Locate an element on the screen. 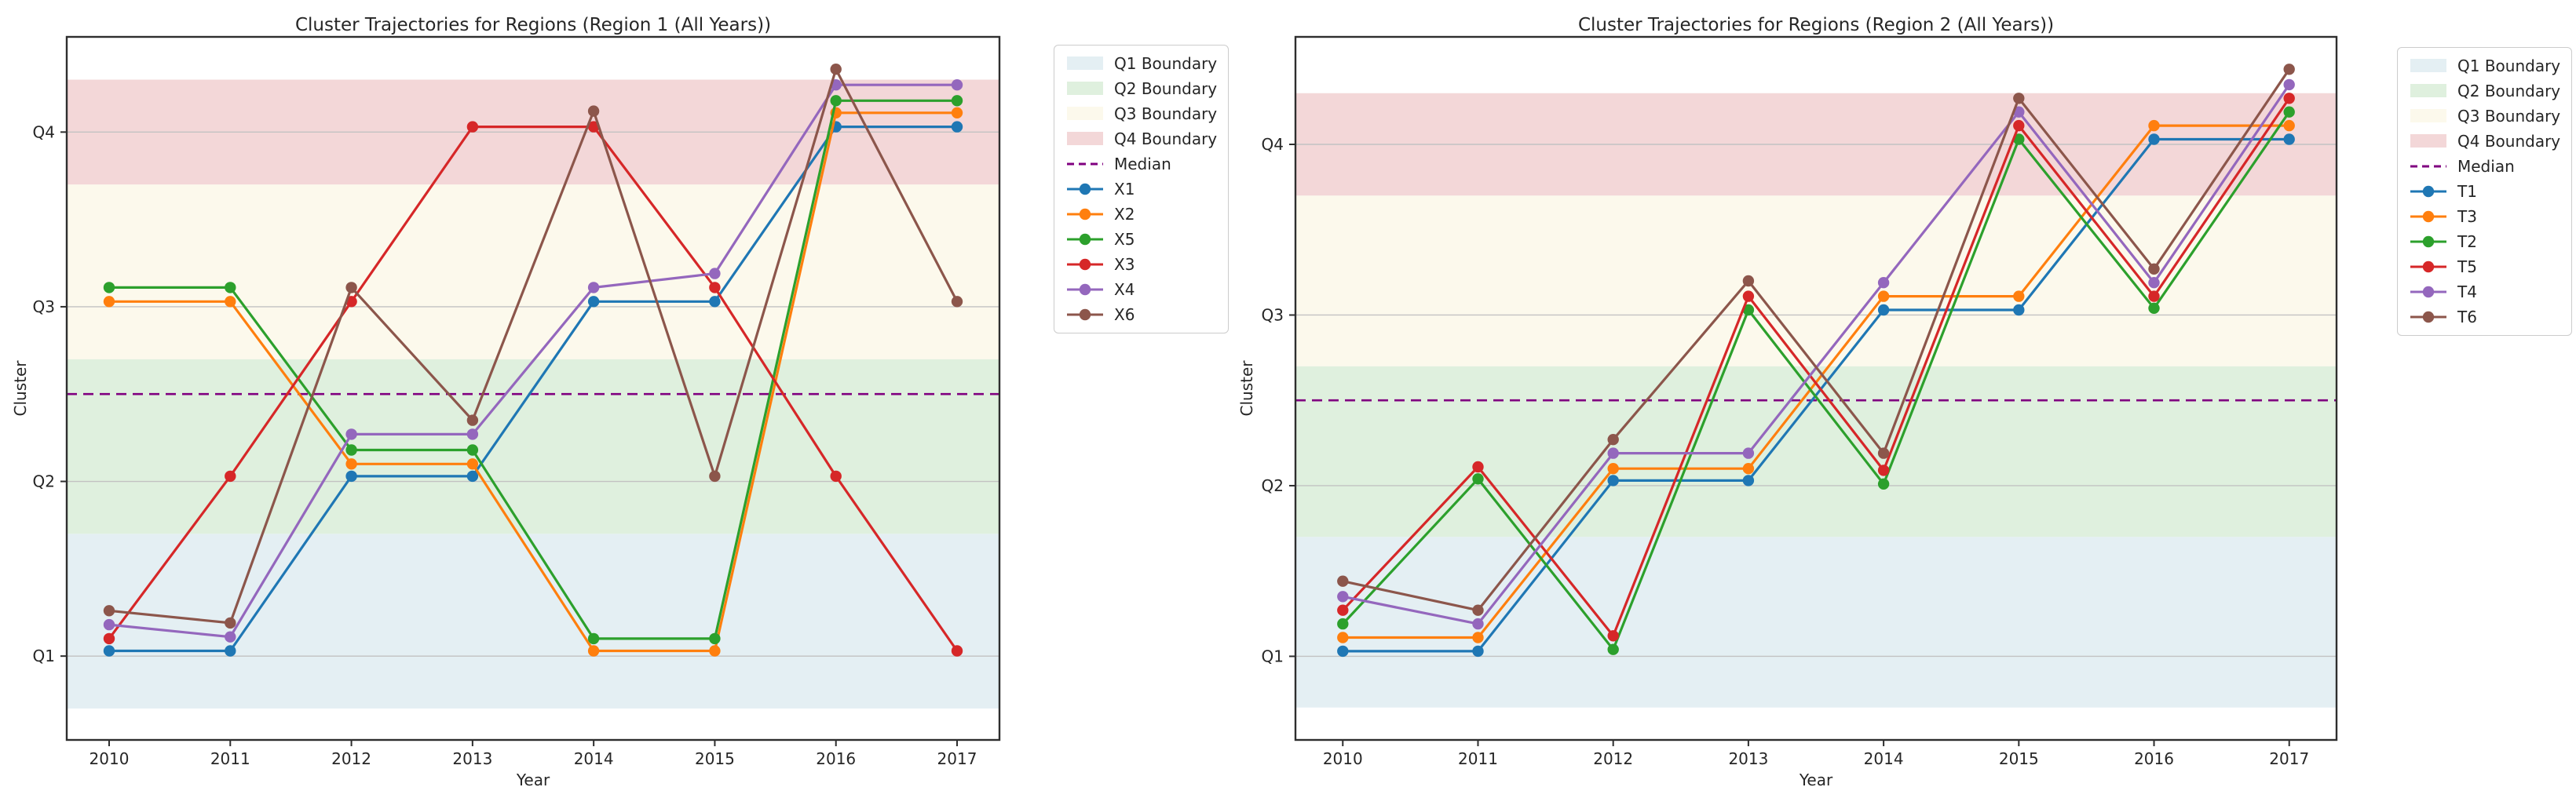 The width and height of the screenshot is (2576, 798). legend-label: Q2 Boundary is located at coordinates (1166, 88).